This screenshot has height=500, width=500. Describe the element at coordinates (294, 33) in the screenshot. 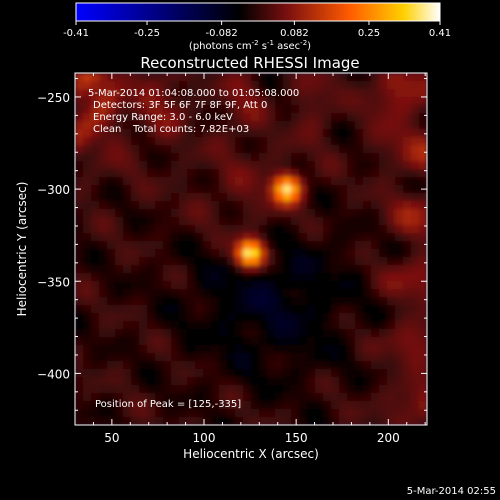

I see `colorbar-tick-label: 0.082` at that location.